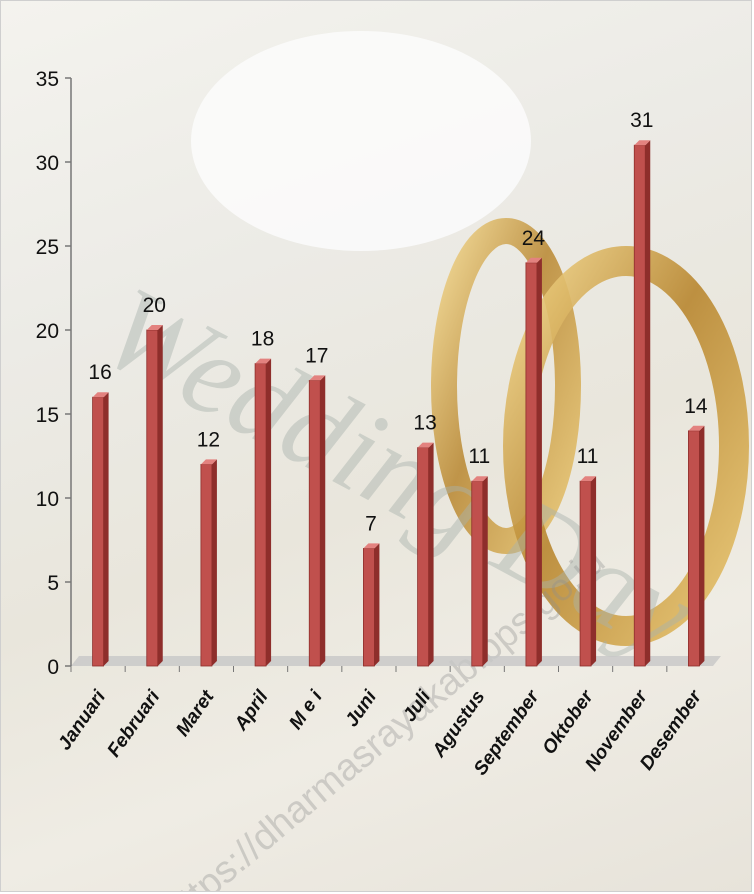 Image resolution: width=754 pixels, height=894 pixels. Describe the element at coordinates (696, 406) in the screenshot. I see `data-label: 14` at that location.